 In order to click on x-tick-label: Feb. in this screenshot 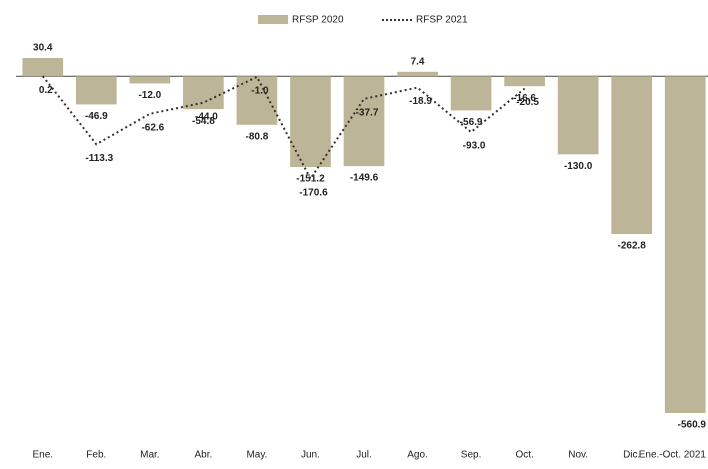, I will do `click(96, 455)`.